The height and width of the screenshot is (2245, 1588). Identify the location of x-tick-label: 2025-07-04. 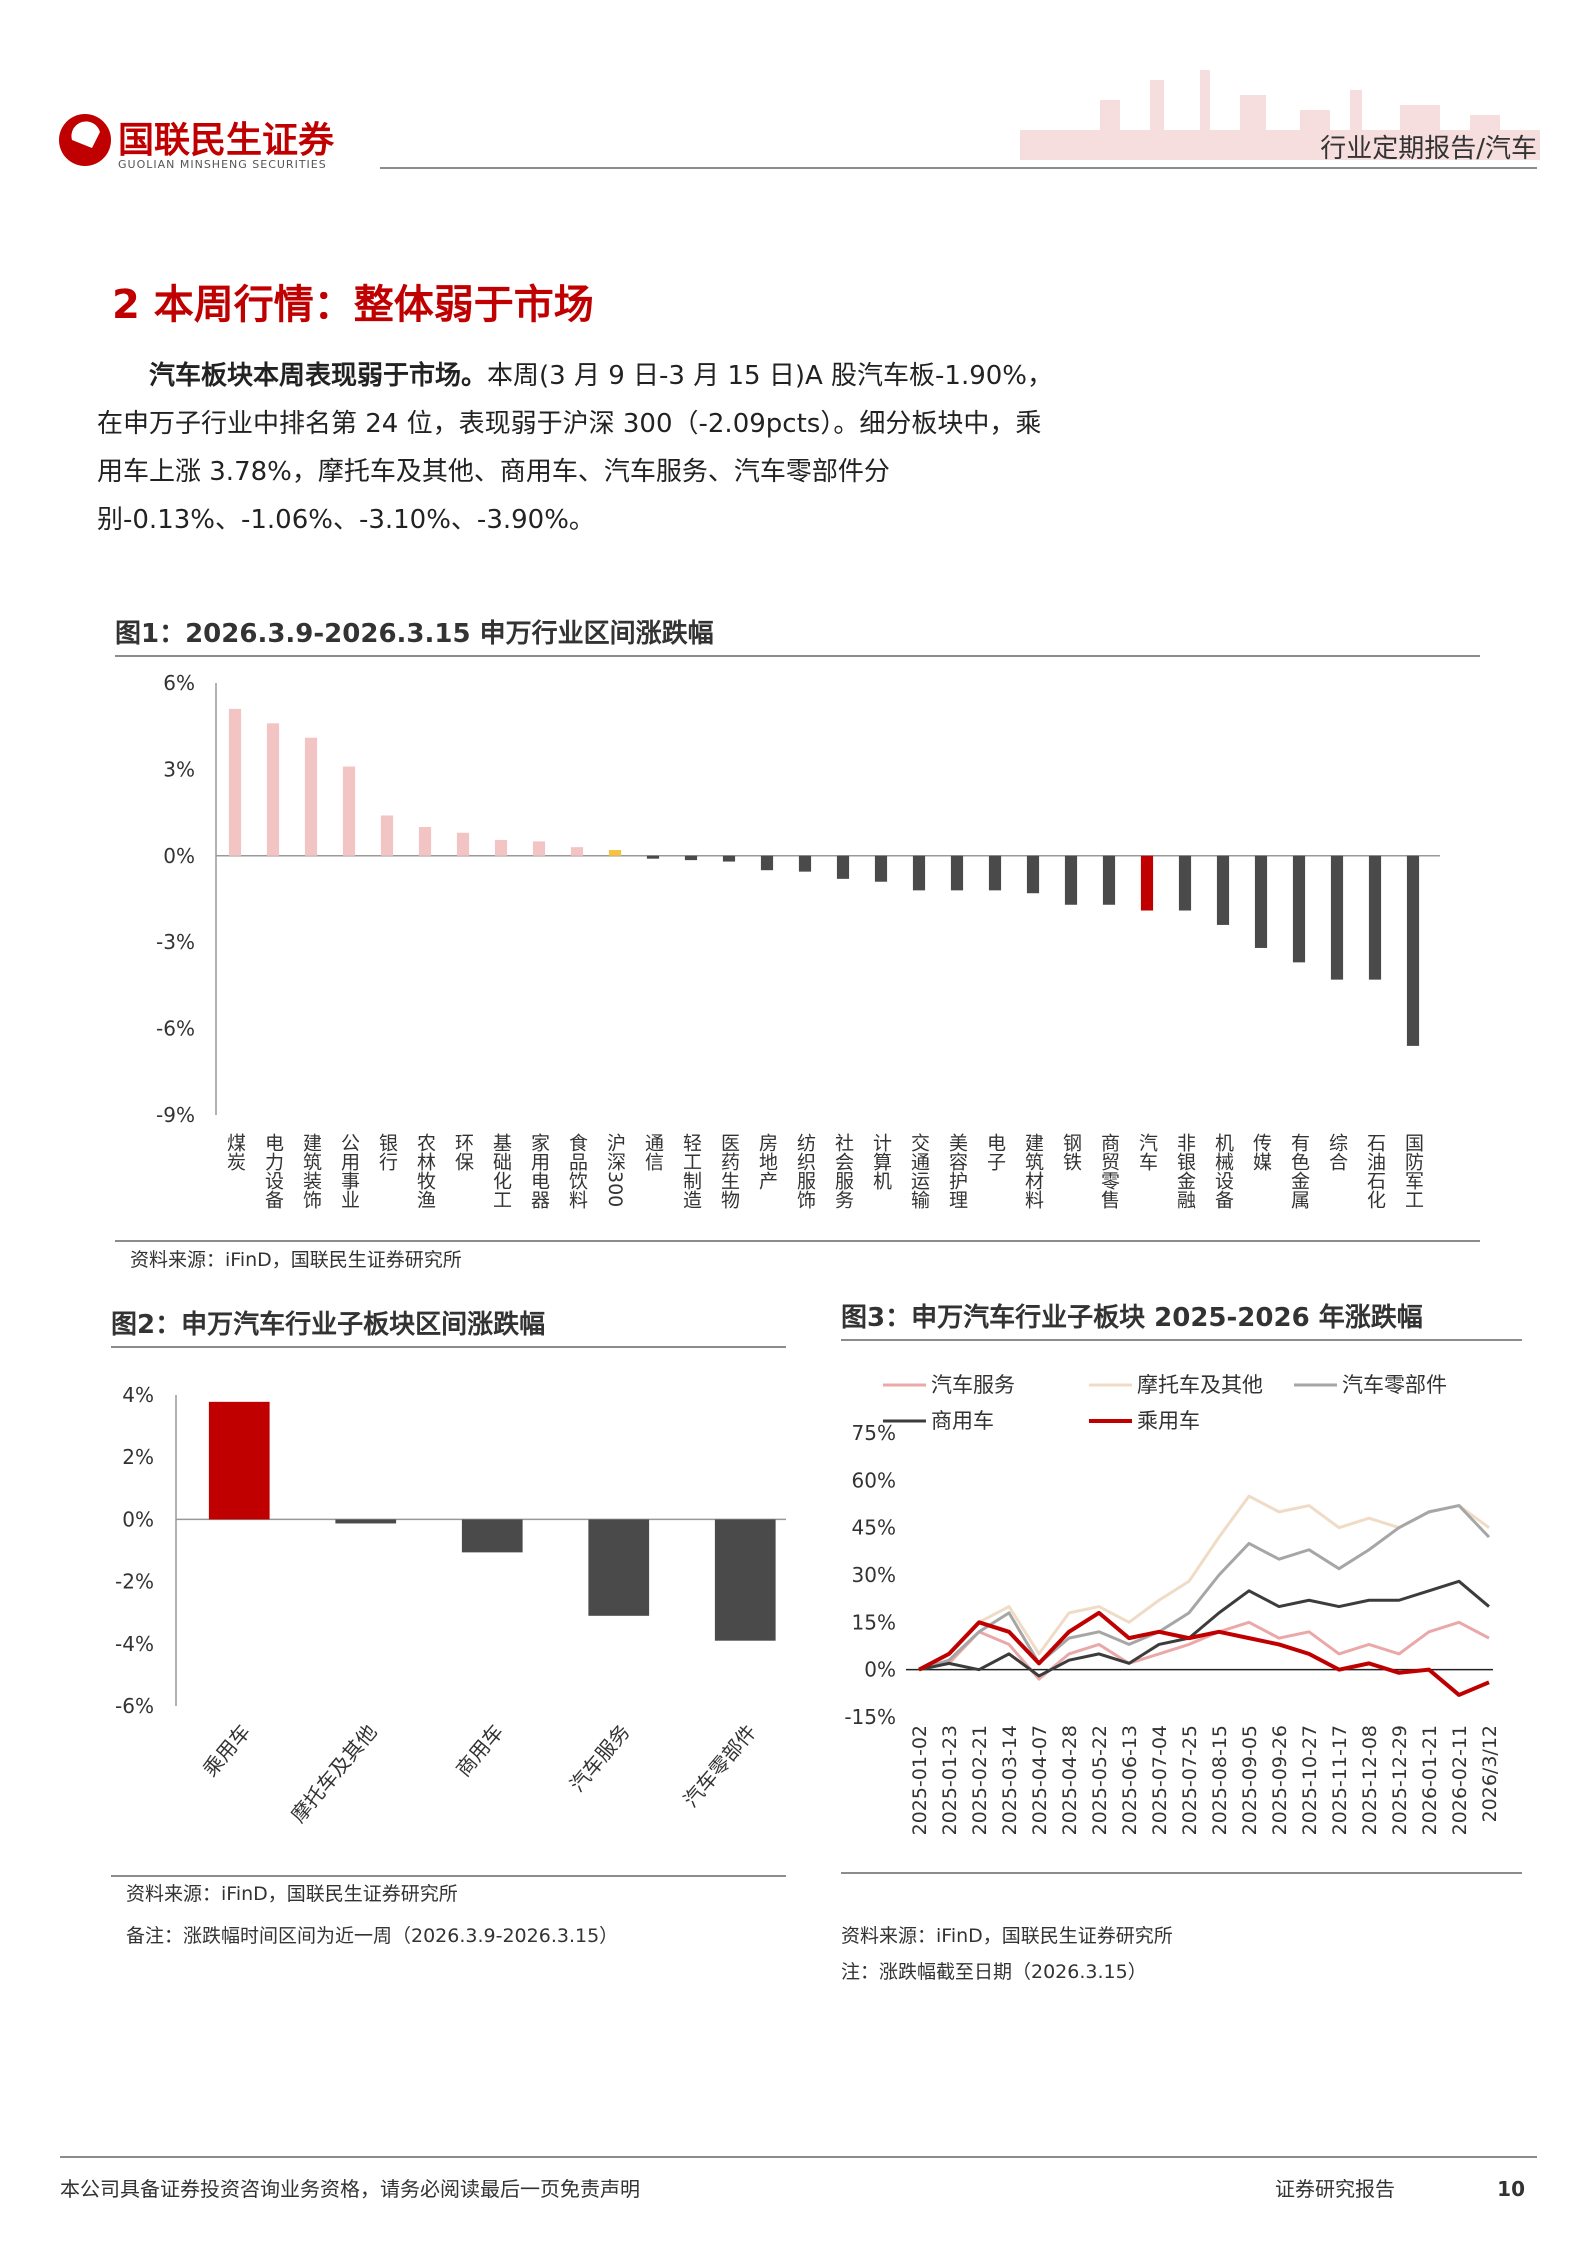
(1160, 1780).